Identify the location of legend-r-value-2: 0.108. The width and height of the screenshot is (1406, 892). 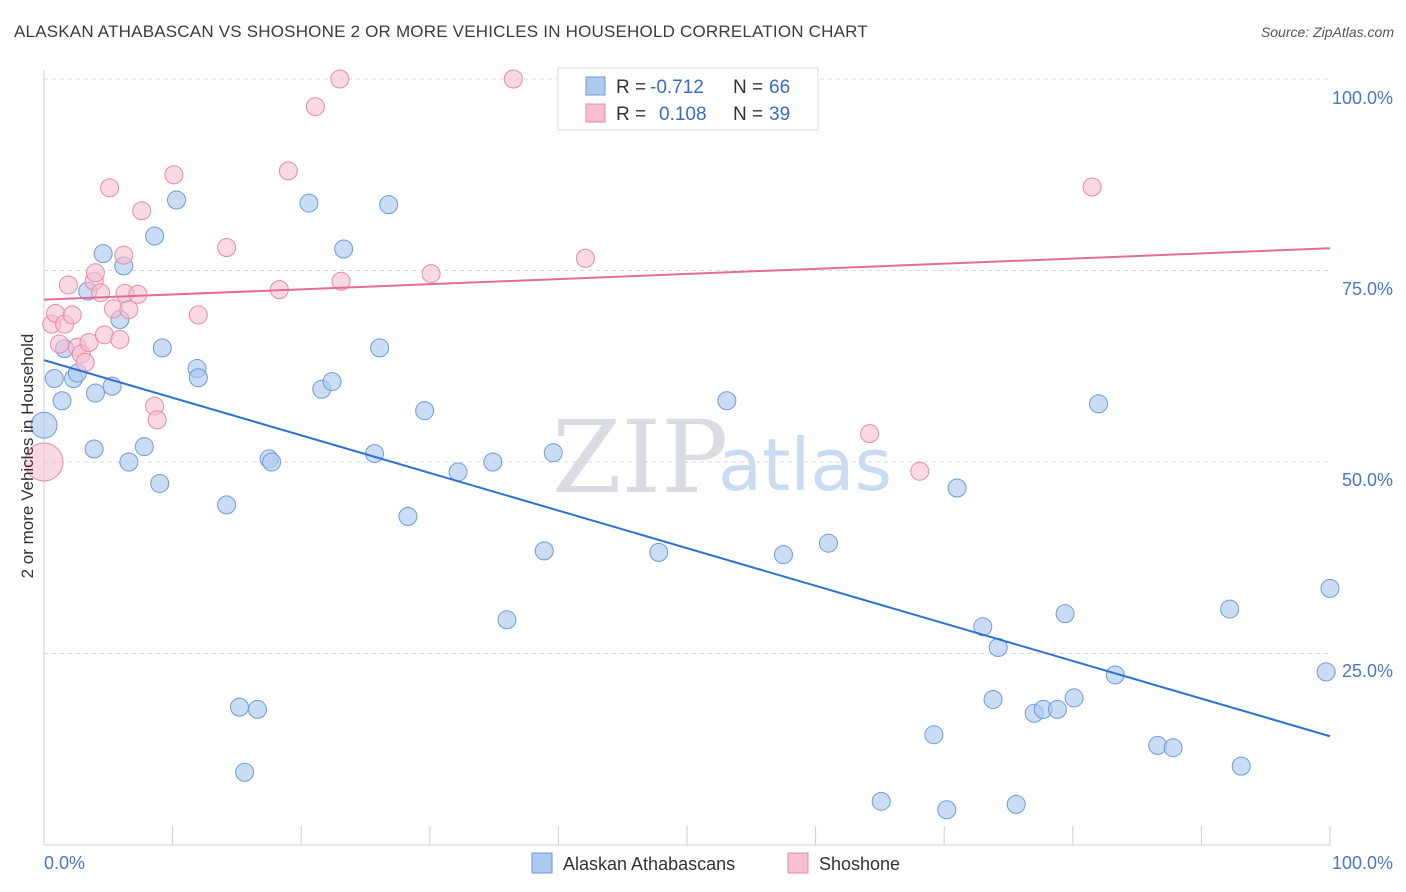
(683, 114).